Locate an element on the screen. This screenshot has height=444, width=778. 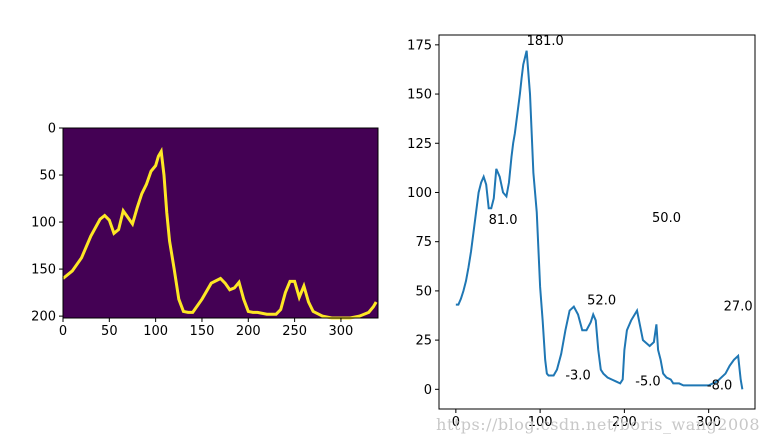
image-y-ticks: 0 50 100 150 200 is located at coordinates (47, 223).